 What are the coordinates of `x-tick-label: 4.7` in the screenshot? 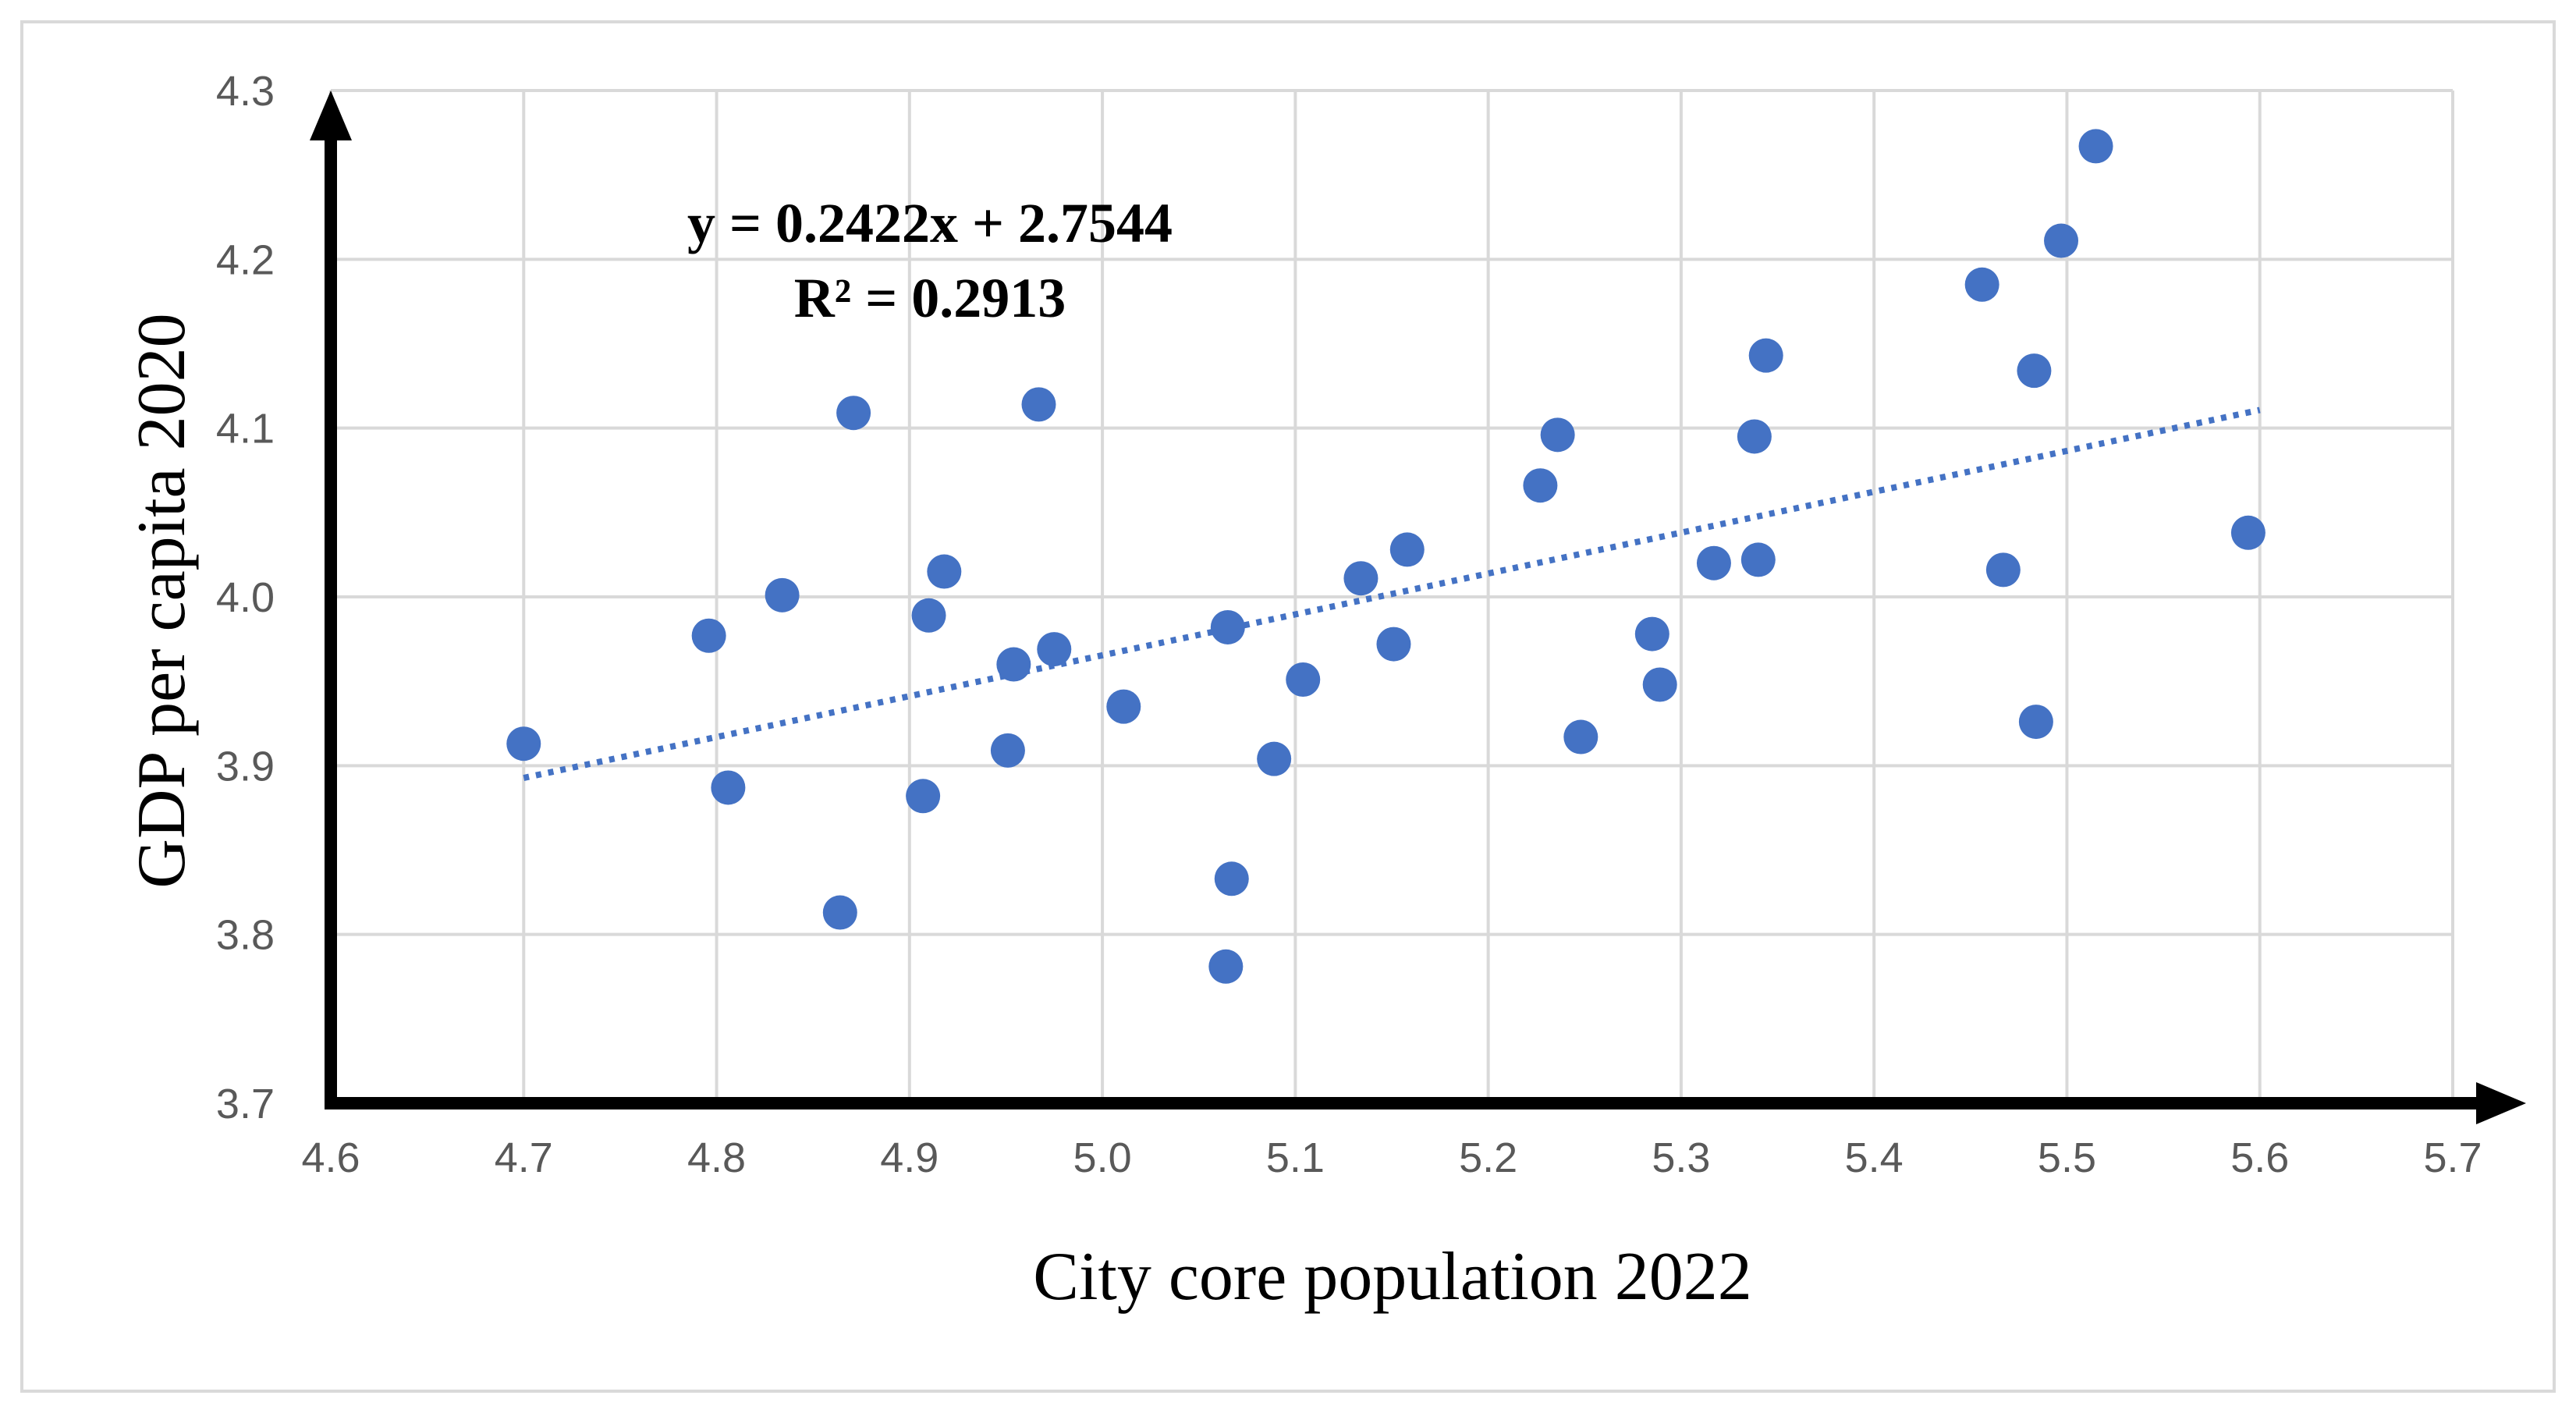 It's located at (524, 1157).